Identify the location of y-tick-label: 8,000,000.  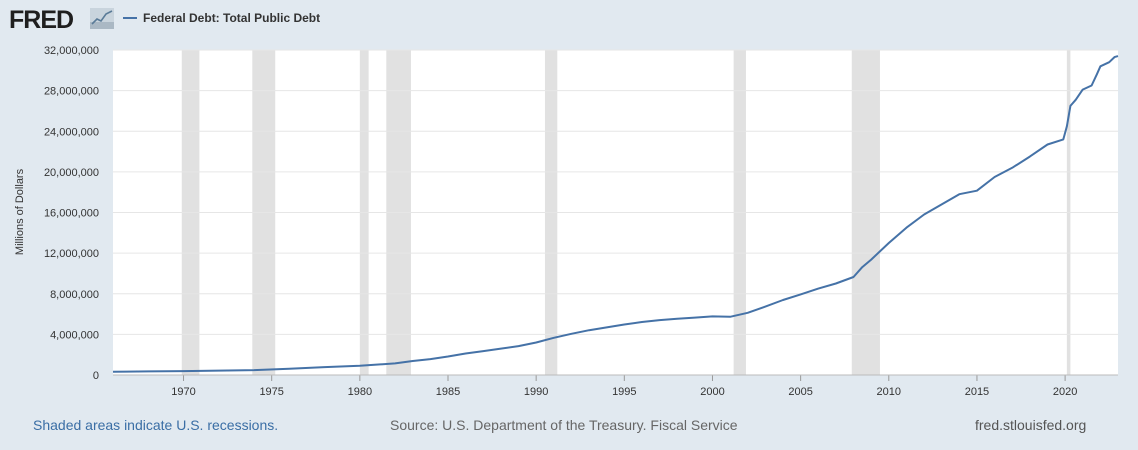
(74, 295).